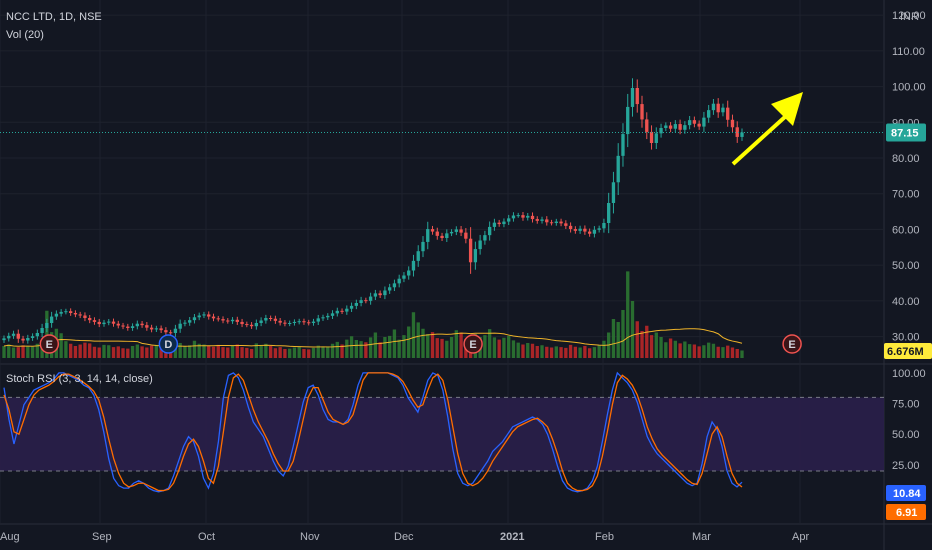  I want to click on time-tick-label: Sep, so click(102, 537).